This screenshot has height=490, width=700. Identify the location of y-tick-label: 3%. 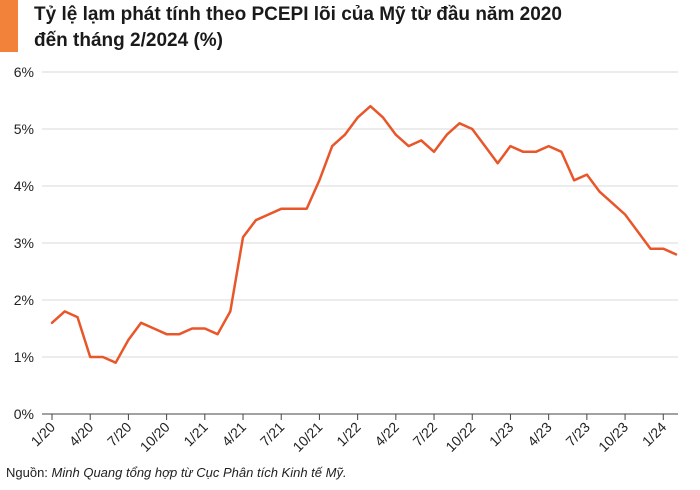
(24, 243).